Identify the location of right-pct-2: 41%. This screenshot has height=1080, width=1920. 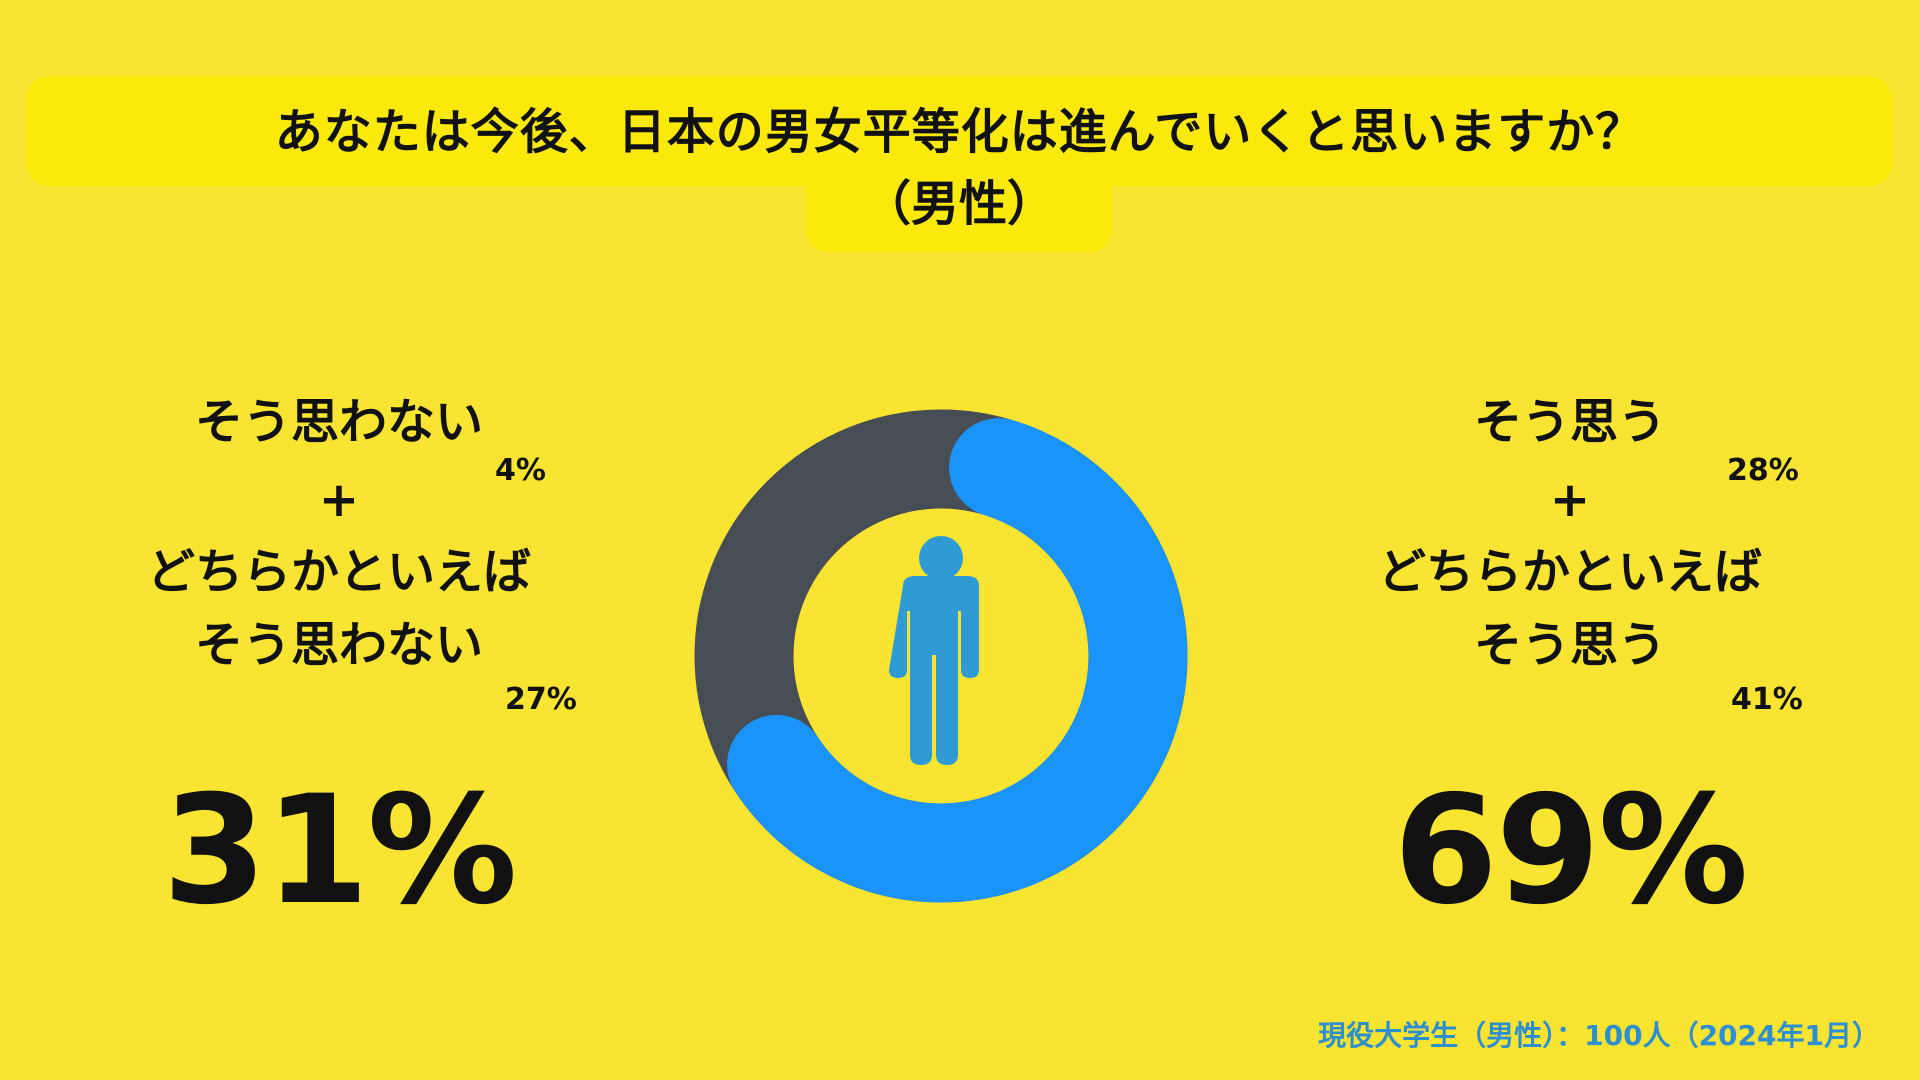
(1767, 699).